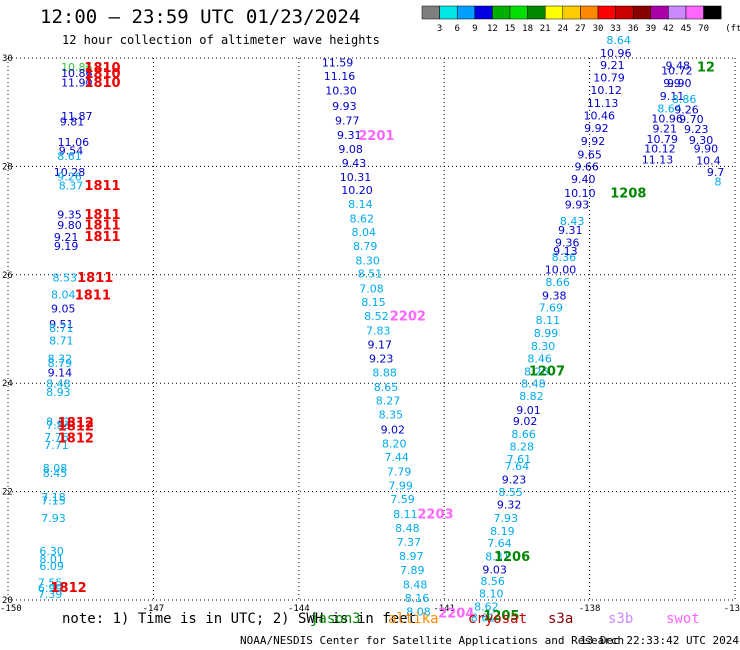  Describe the element at coordinates (56, 445) in the screenshot. I see `wave-height-label: 7.71` at that location.